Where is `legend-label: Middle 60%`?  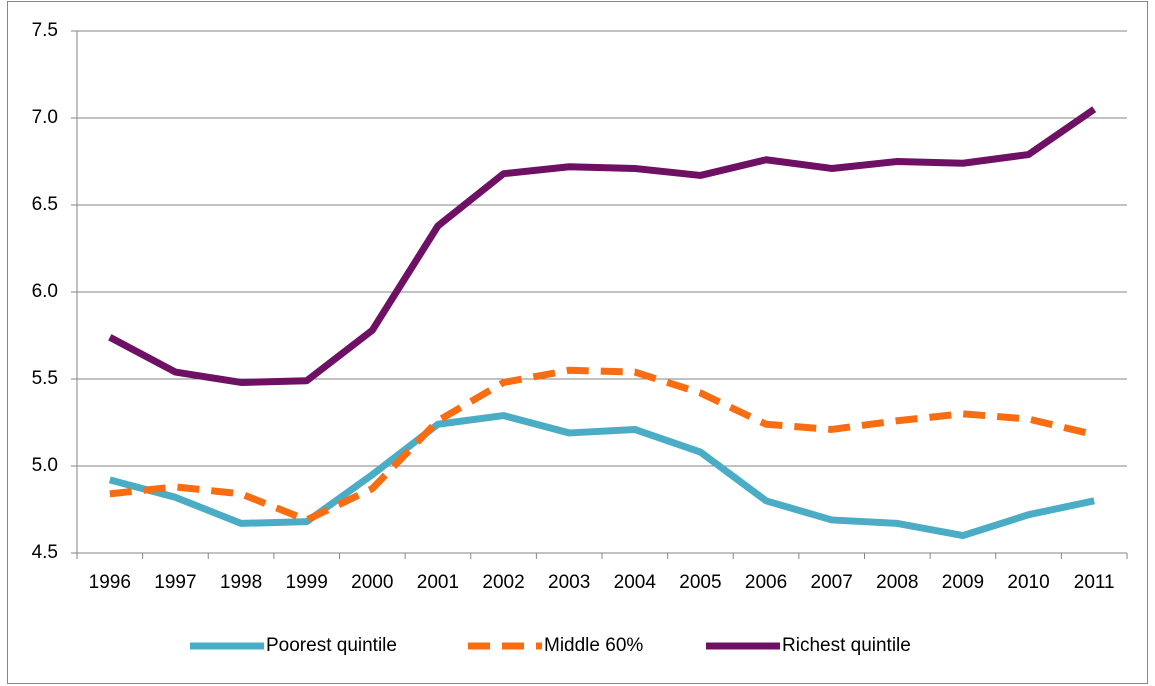 legend-label: Middle 60% is located at coordinates (593, 645).